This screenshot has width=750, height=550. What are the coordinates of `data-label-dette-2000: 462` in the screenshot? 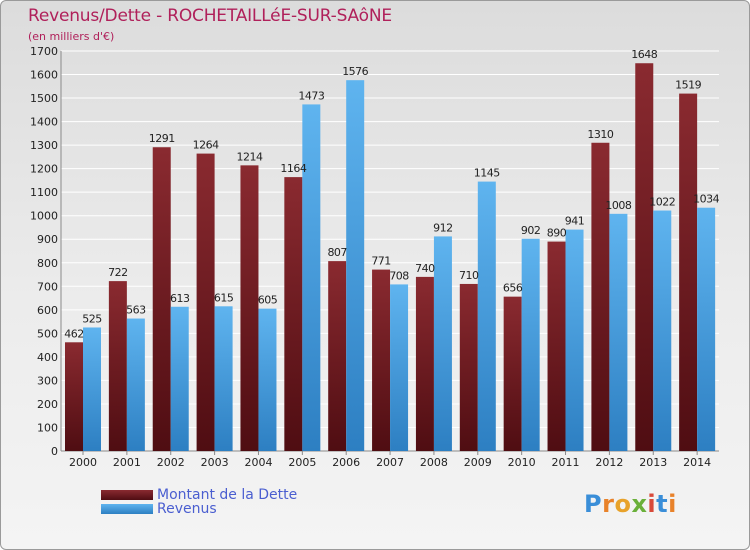 It's located at (74, 333).